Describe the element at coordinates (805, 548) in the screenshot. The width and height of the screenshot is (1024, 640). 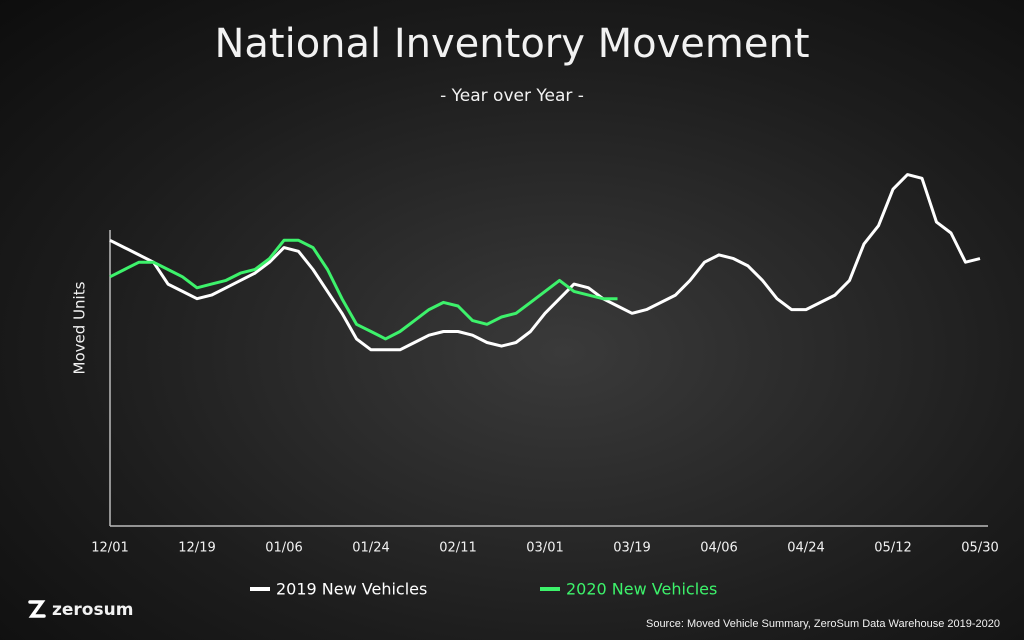
I see `x-tick-label: 04/24` at that location.